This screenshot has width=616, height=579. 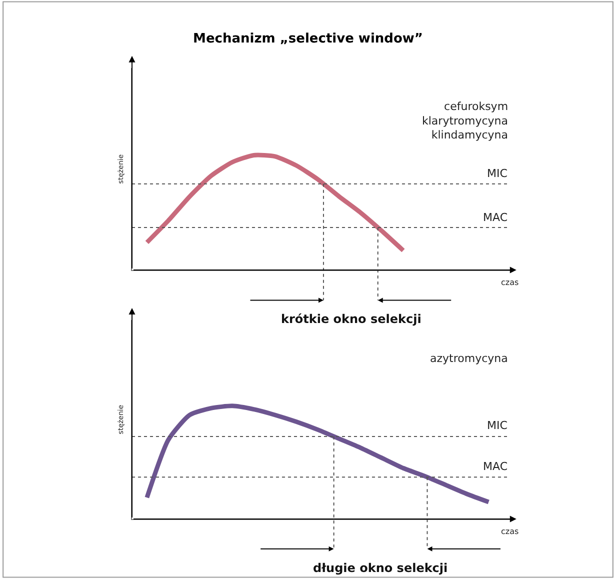 I want to click on text: krótkie okno selekcji, so click(x=351, y=319).